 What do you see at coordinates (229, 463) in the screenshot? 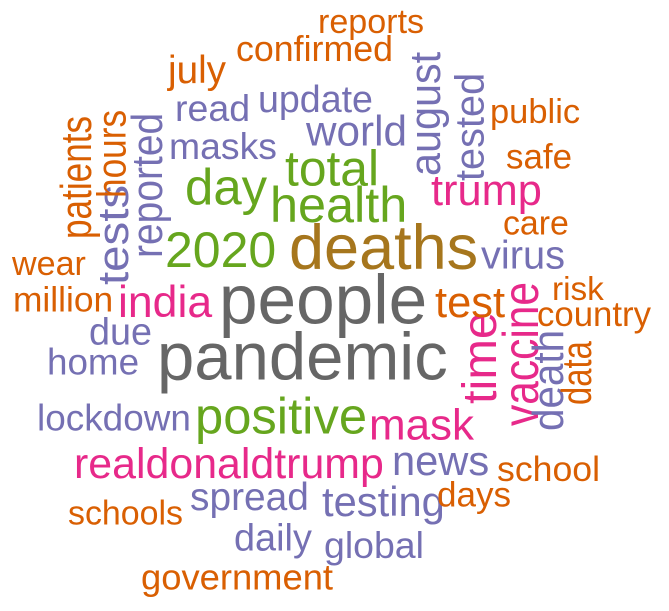
I see `word-realdonaldtrump: realdonaldtrump` at bounding box center [229, 463].